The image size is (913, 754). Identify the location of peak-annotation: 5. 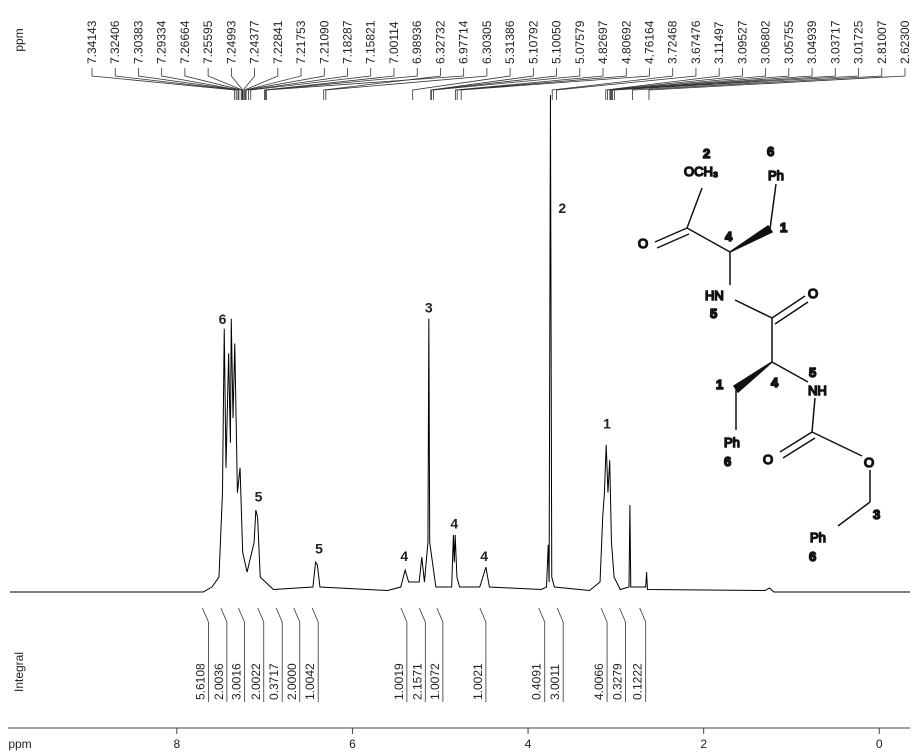
(259, 496).